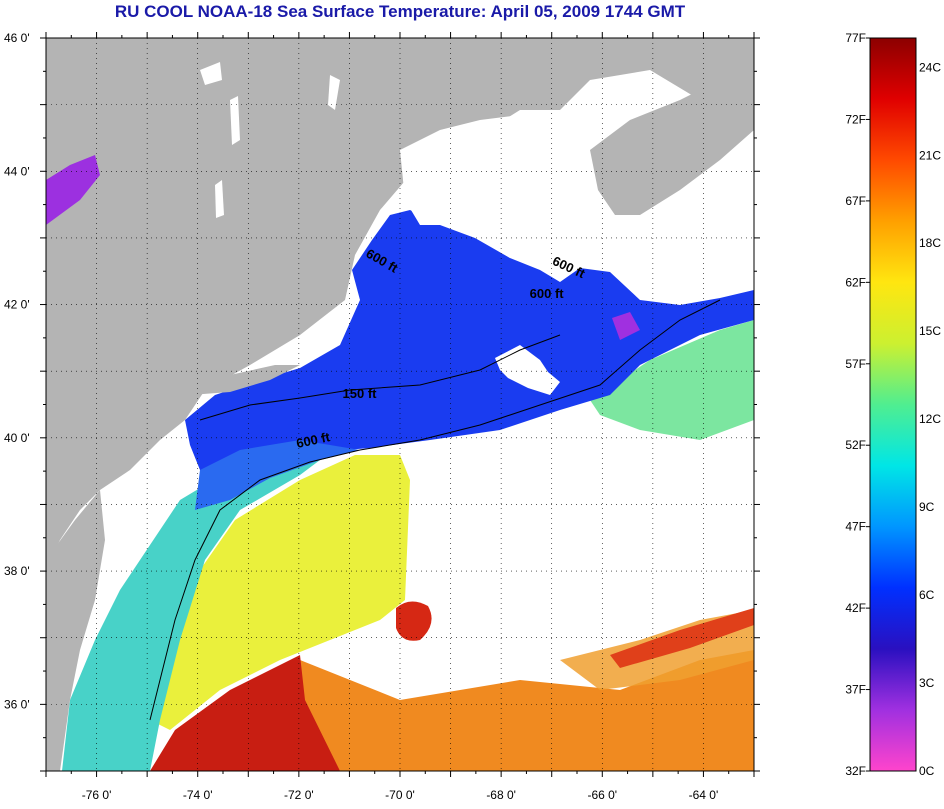  What do you see at coordinates (672, 142) in the screenshot?
I see `land-nova-scotia` at bounding box center [672, 142].